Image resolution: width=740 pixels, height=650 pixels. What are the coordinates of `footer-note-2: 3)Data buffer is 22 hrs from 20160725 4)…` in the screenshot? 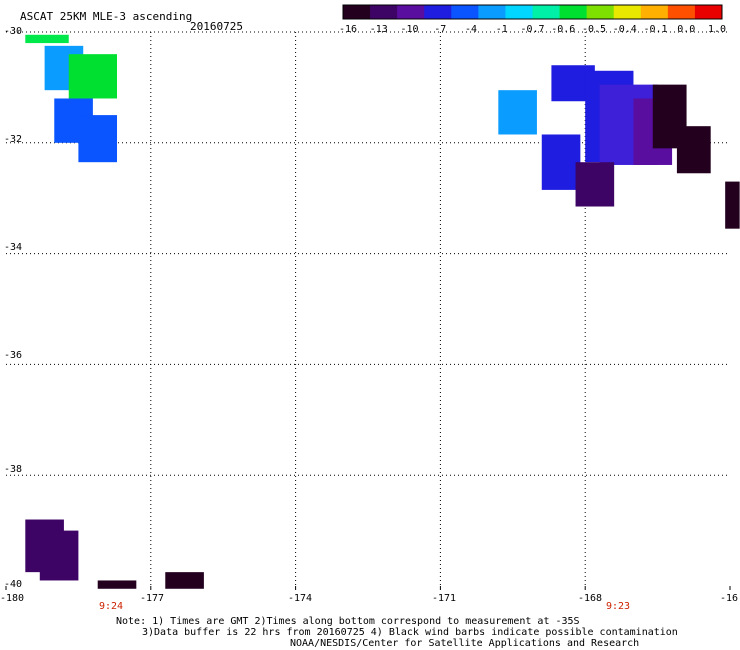 It's located at (410, 632).